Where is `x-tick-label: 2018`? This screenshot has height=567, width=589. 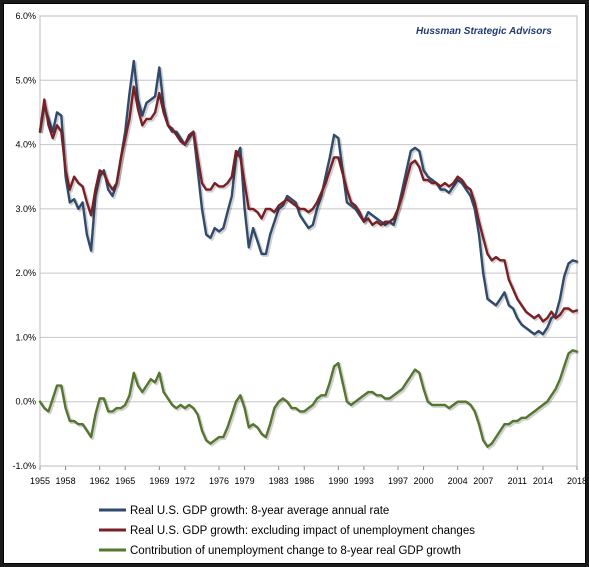
x-tick-label: 2018 is located at coordinates (576, 481).